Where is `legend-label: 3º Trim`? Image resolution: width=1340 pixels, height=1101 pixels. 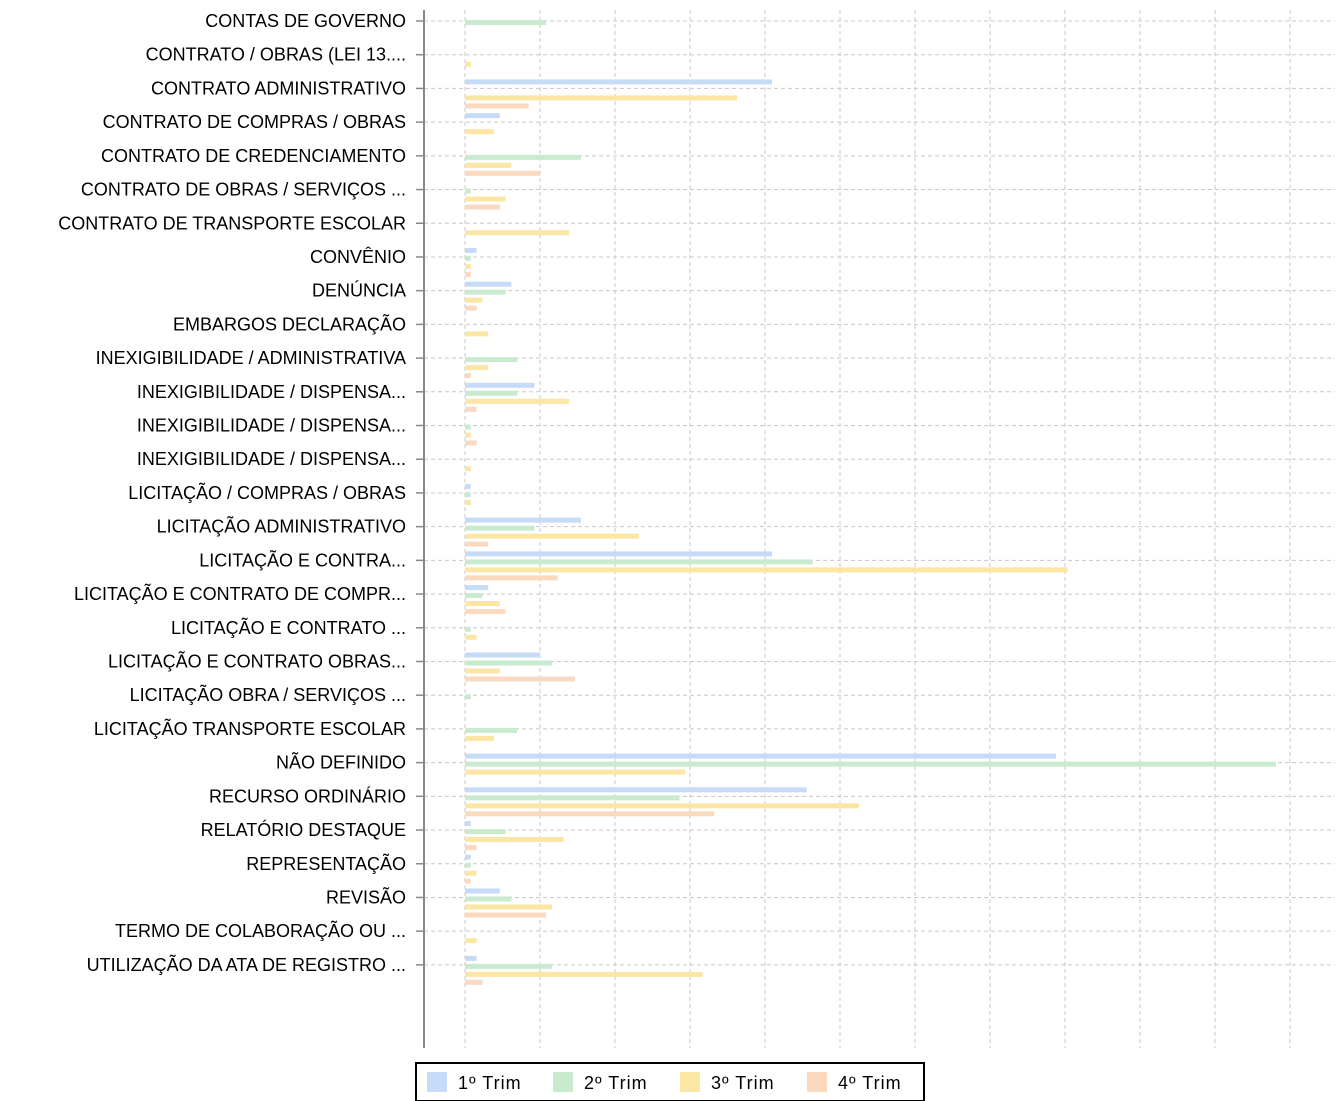 legend-label: 3º Trim is located at coordinates (743, 1083).